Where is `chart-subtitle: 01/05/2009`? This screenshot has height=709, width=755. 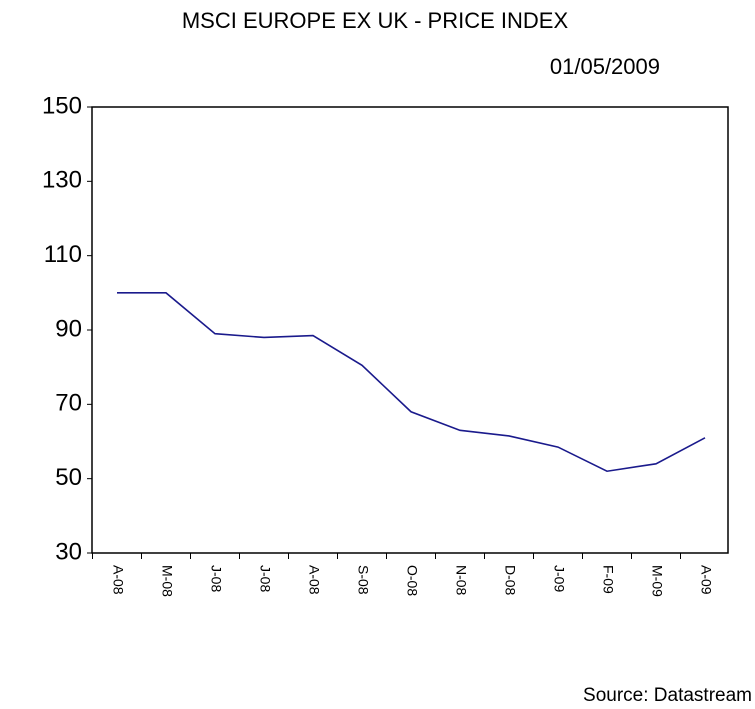
chart-subtitle: 01/05/2009 is located at coordinates (605, 66).